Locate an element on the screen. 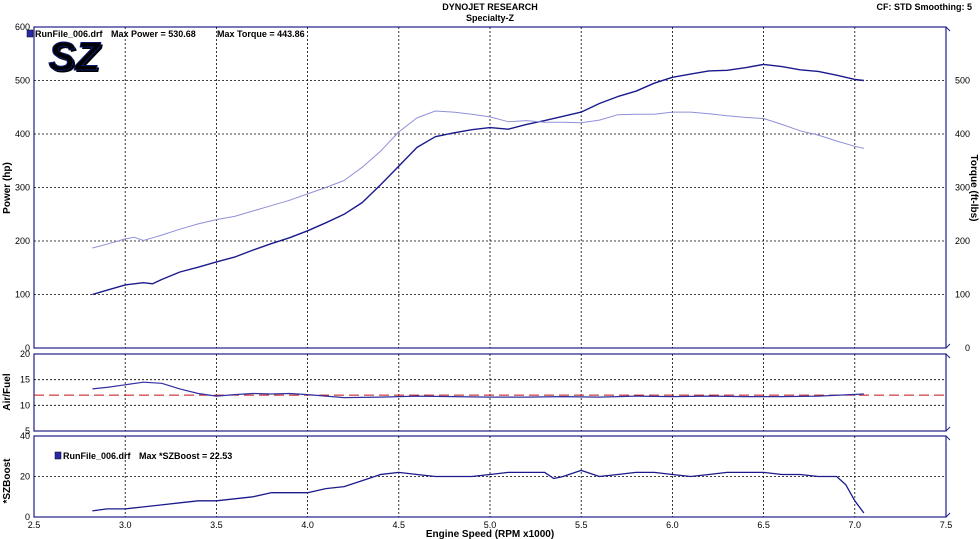 Image resolution: width=980 pixels, height=539 pixels. y-tick-label: 5 is located at coordinates (27, 431).